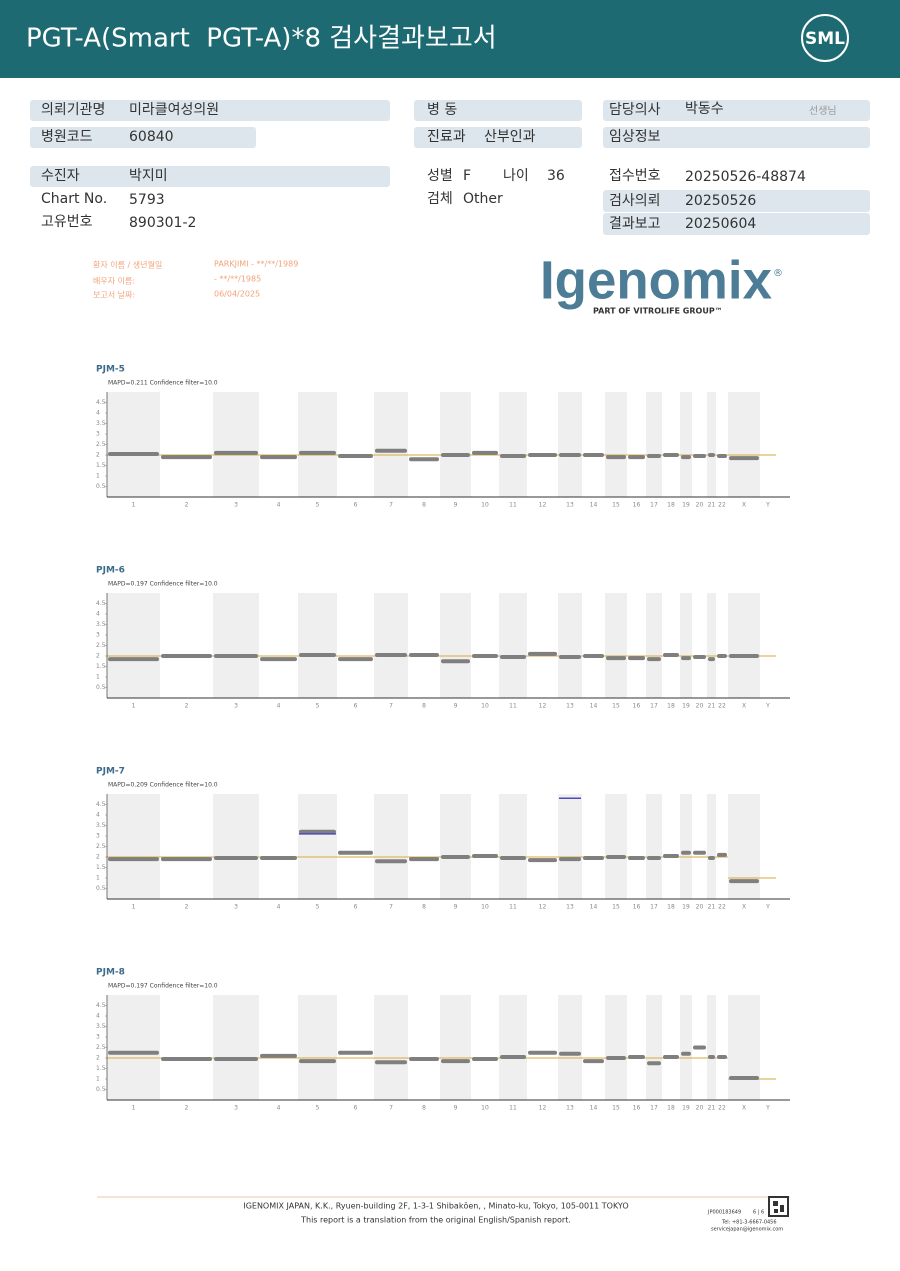 Image resolution: width=900 pixels, height=1271 pixels. I want to click on value: Other, so click(483, 199).